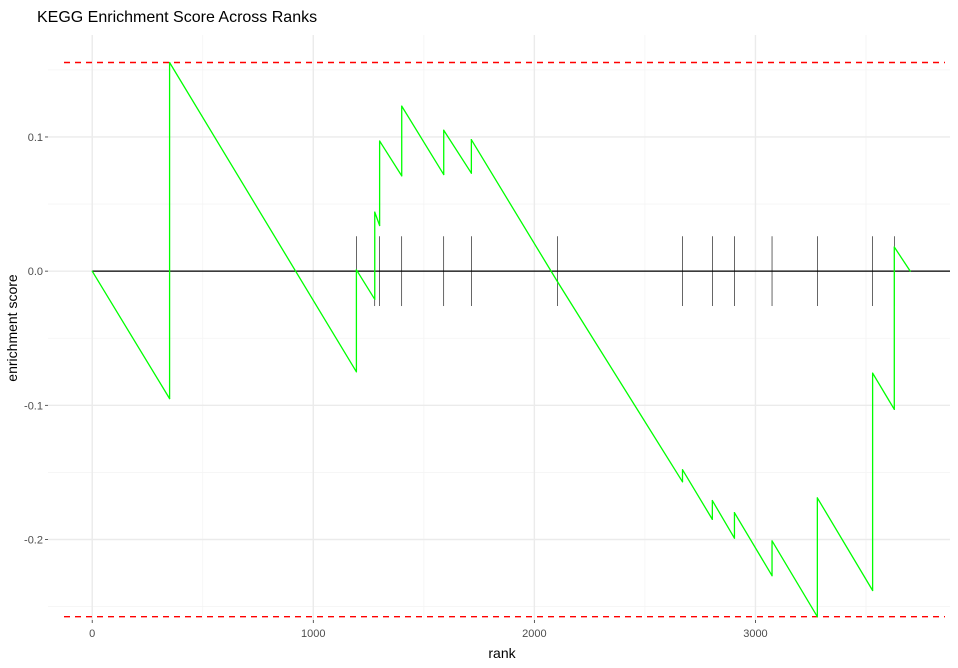  Describe the element at coordinates (33, 540) in the screenshot. I see `y-tick-label: -0.2` at that location.